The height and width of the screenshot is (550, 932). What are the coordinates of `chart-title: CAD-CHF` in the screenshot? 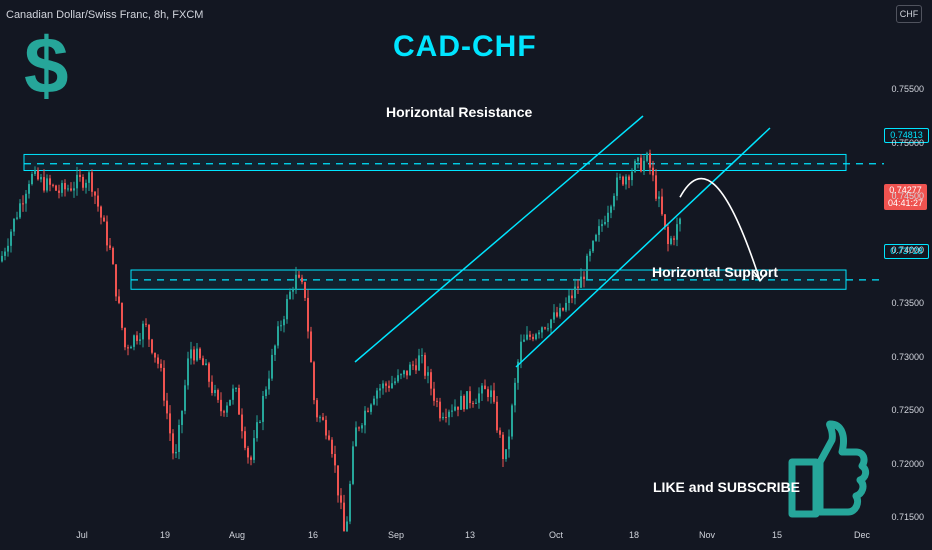 It's located at (465, 46).